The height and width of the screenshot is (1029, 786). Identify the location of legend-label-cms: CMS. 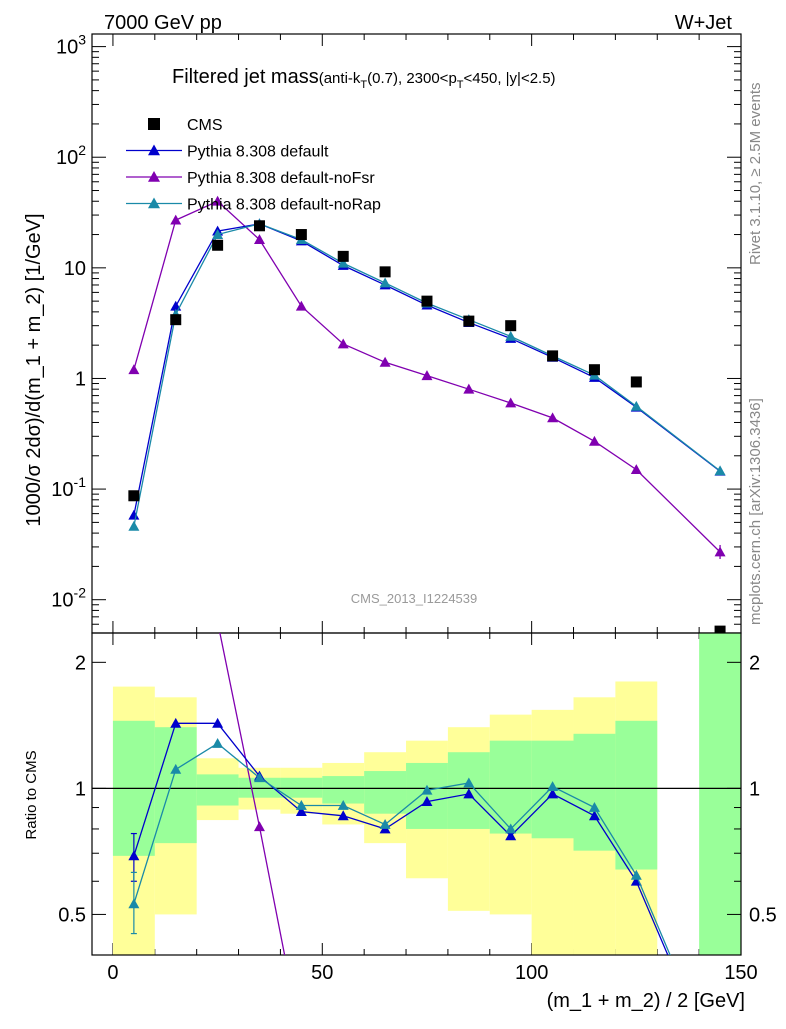
(205, 125).